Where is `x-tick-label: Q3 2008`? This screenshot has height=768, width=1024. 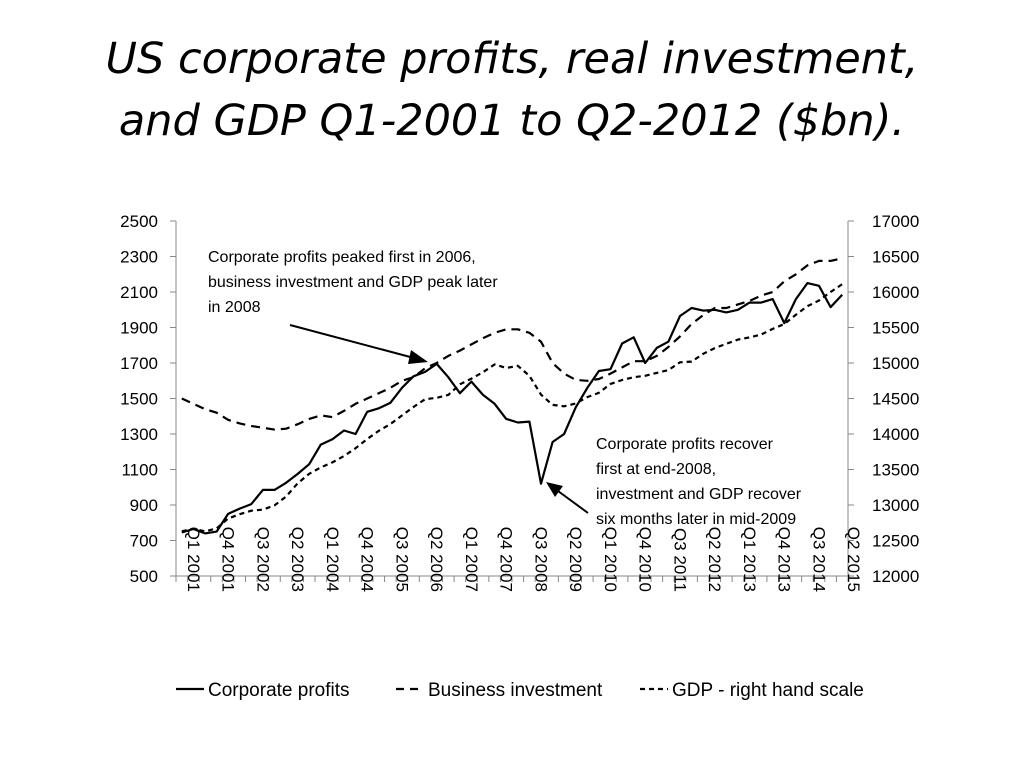 x-tick-label: Q3 2008 is located at coordinates (540, 559).